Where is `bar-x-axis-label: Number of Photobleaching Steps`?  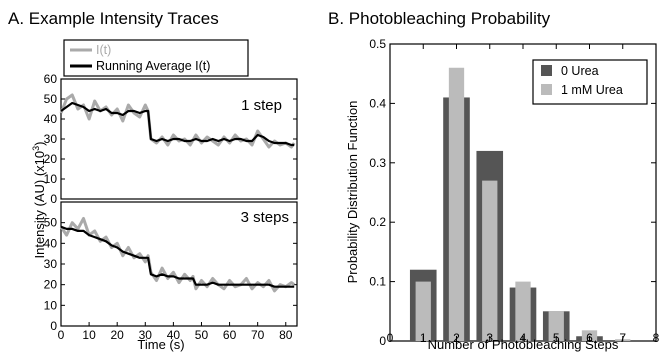
bar-x-axis-label: Number of Photobleaching Steps is located at coordinates (523, 344).